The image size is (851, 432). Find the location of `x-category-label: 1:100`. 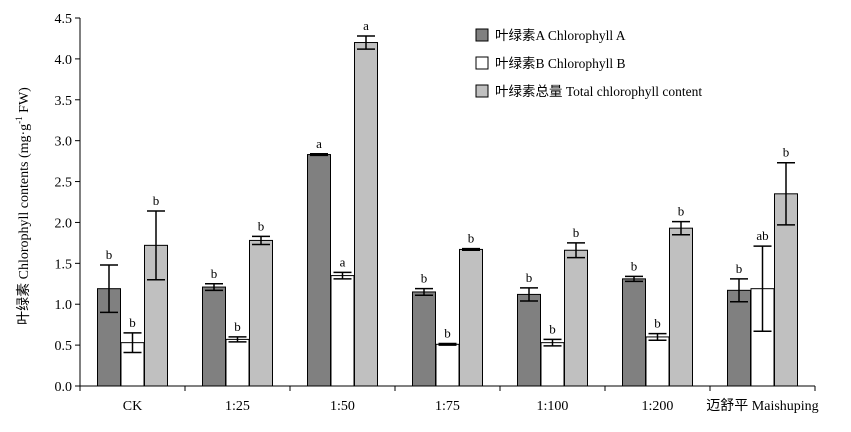

x-category-label: 1:100 is located at coordinates (553, 406).